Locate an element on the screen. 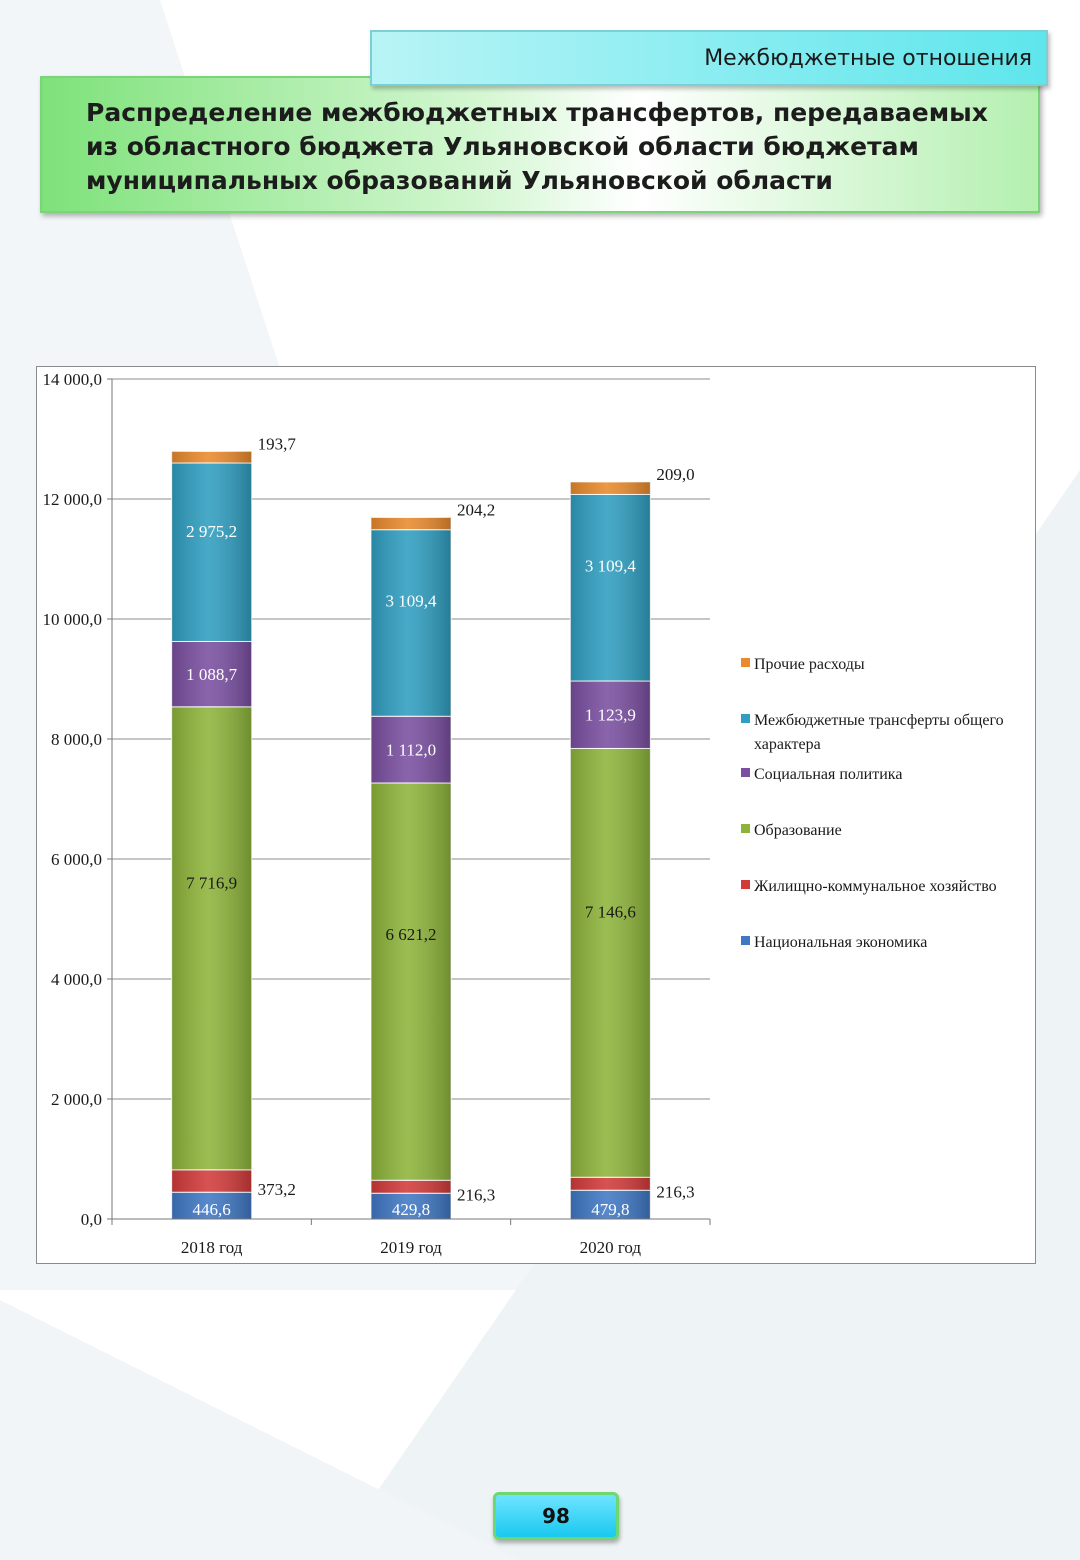 Image resolution: width=1080 pixels, height=1560 pixels. section-tab: Межбюджетные отношения is located at coordinates (709, 58).